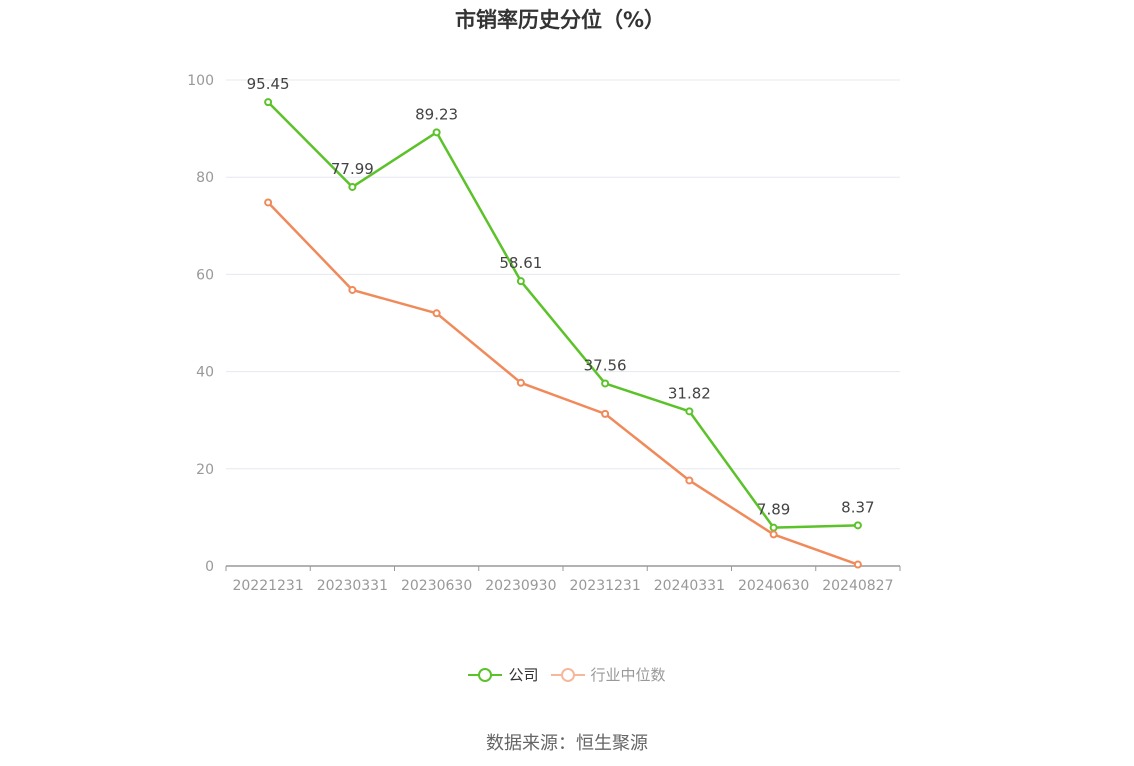 The image size is (1134, 766). I want to click on company-data-label: 7.89, so click(773, 510).